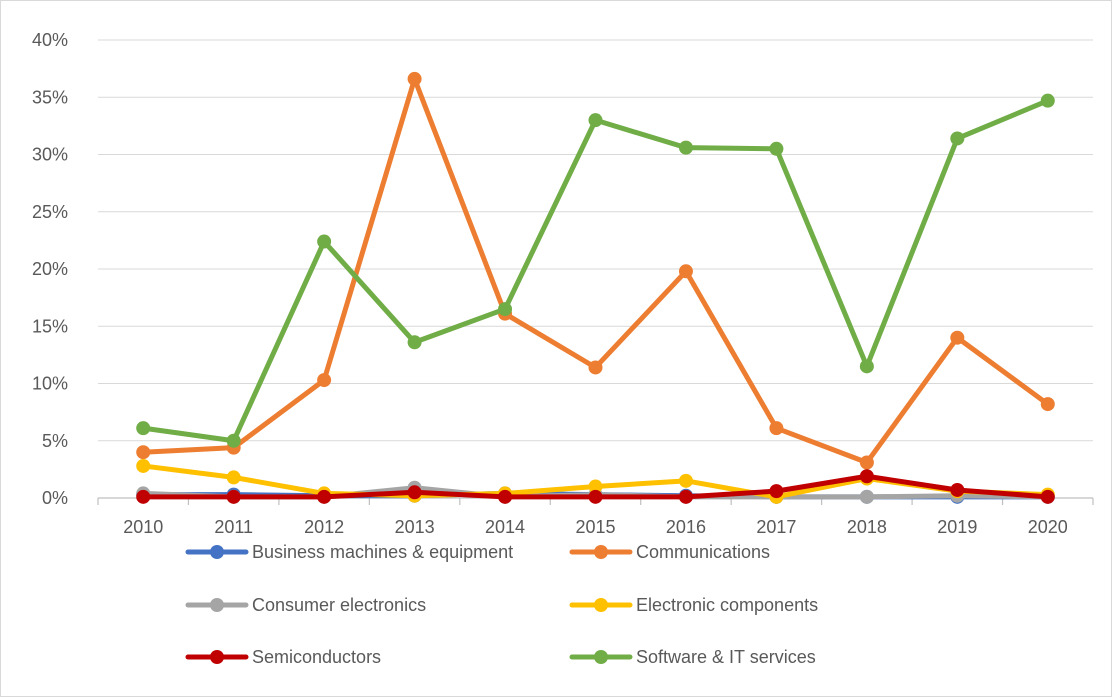 The image size is (1112, 697). I want to click on y-axis-tick-labels: 0% 5% 10% 15% 20% 25% 30% 35% 40%, so click(50, 269).